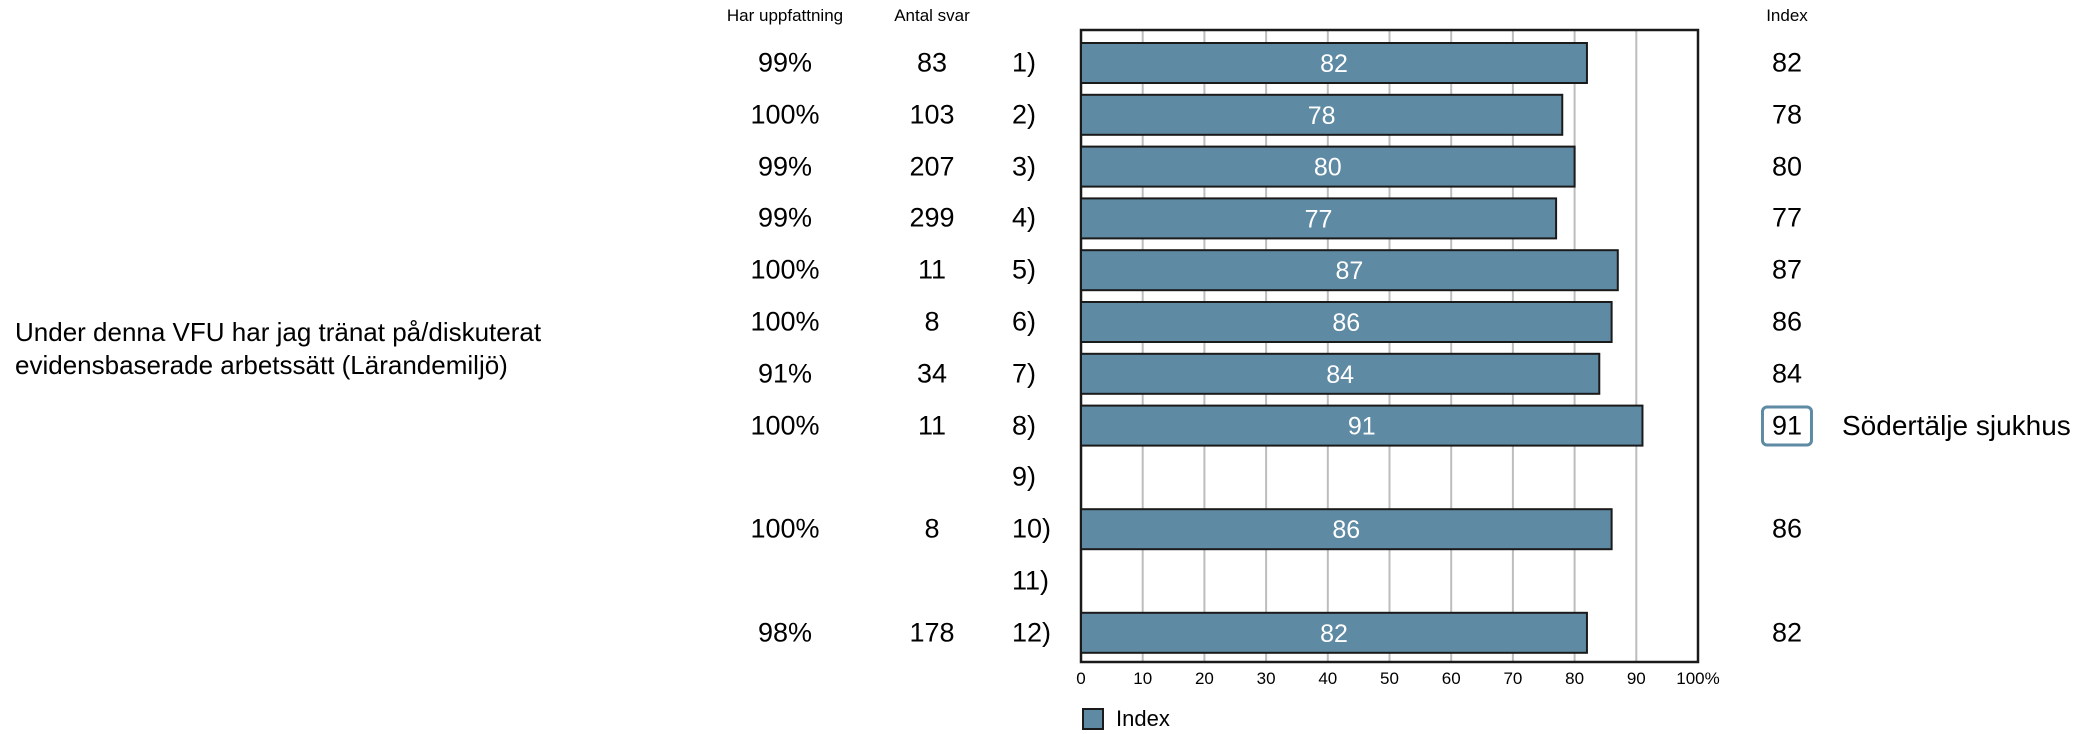  What do you see at coordinates (785, 15) in the screenshot?
I see `opinion-column-header: Har uppfattning` at bounding box center [785, 15].